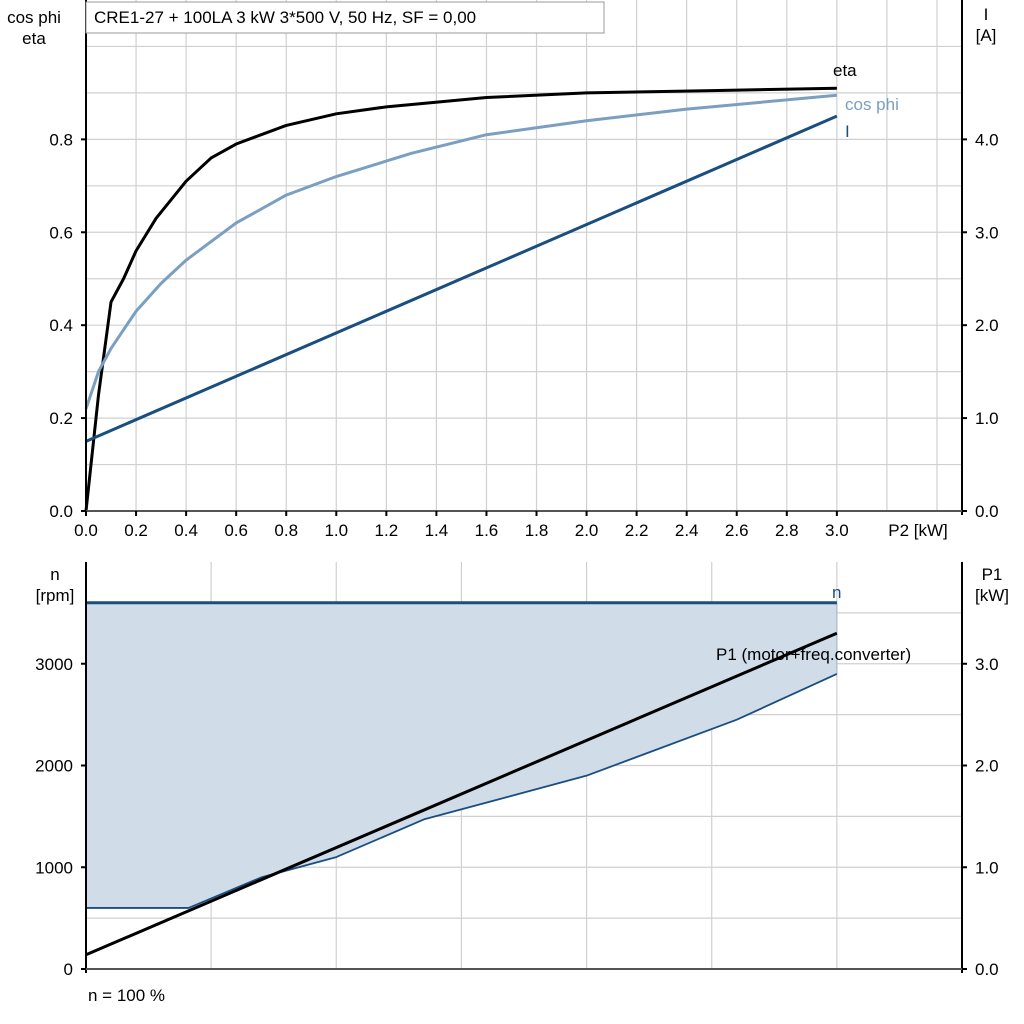 The width and height of the screenshot is (1024, 1024). I want to click on x-tick-label: 0.8, so click(286, 530).